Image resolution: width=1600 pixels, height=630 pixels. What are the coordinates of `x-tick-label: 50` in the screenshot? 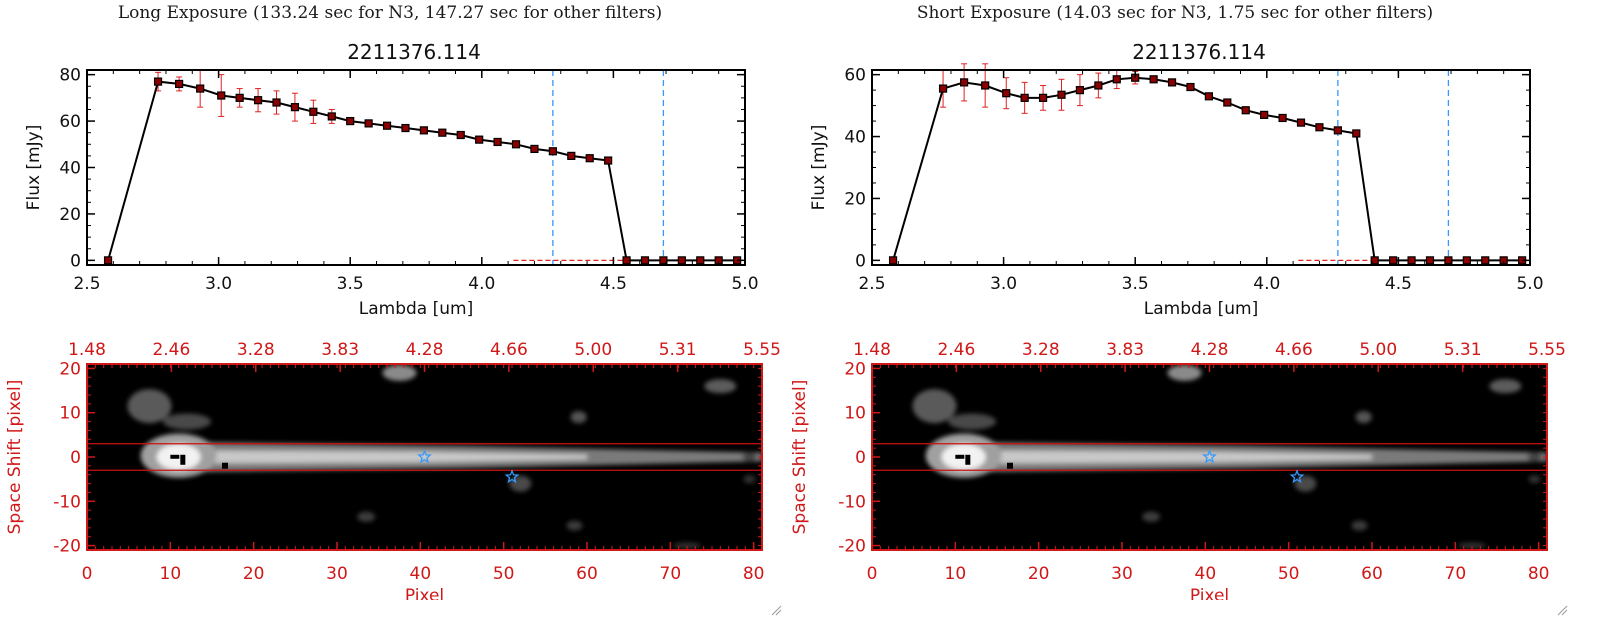 It's located at (504, 574).